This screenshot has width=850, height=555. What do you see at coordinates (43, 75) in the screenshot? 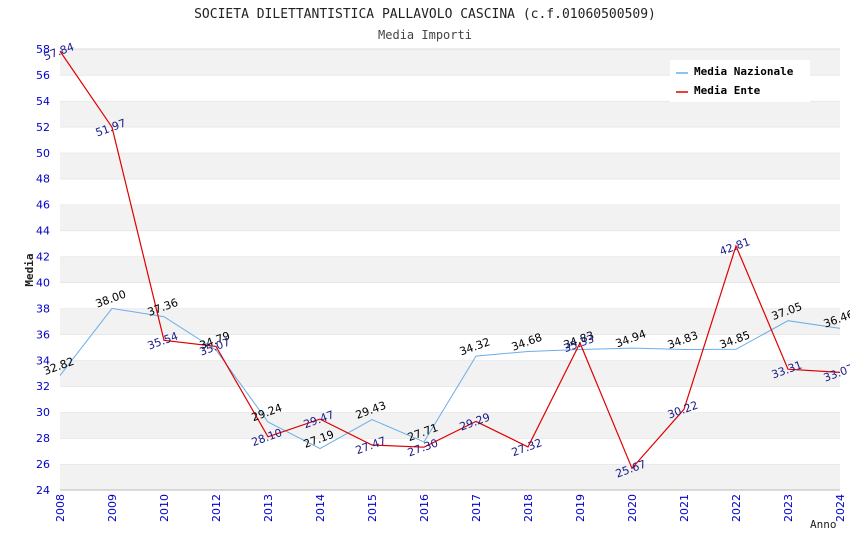
I see `y-tick-label: 56` at bounding box center [43, 75].